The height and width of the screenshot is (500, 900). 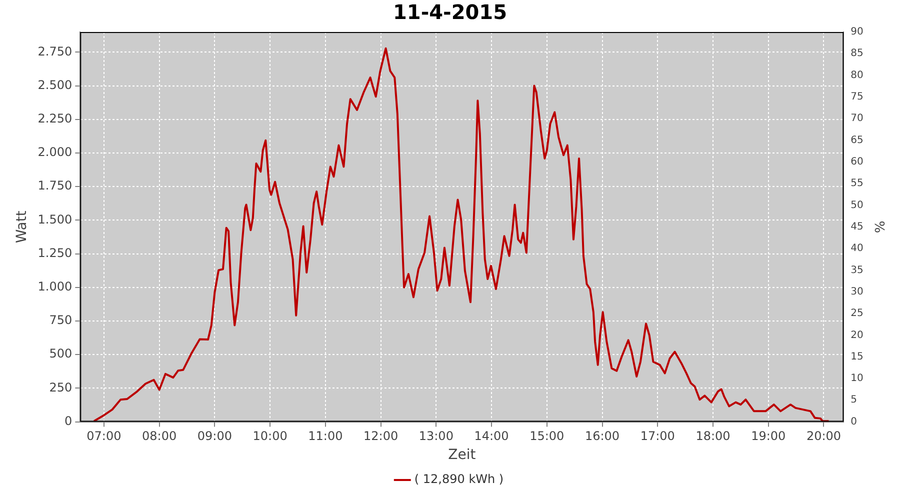 I want to click on x-tick-label: 14:00, so click(x=491, y=436).